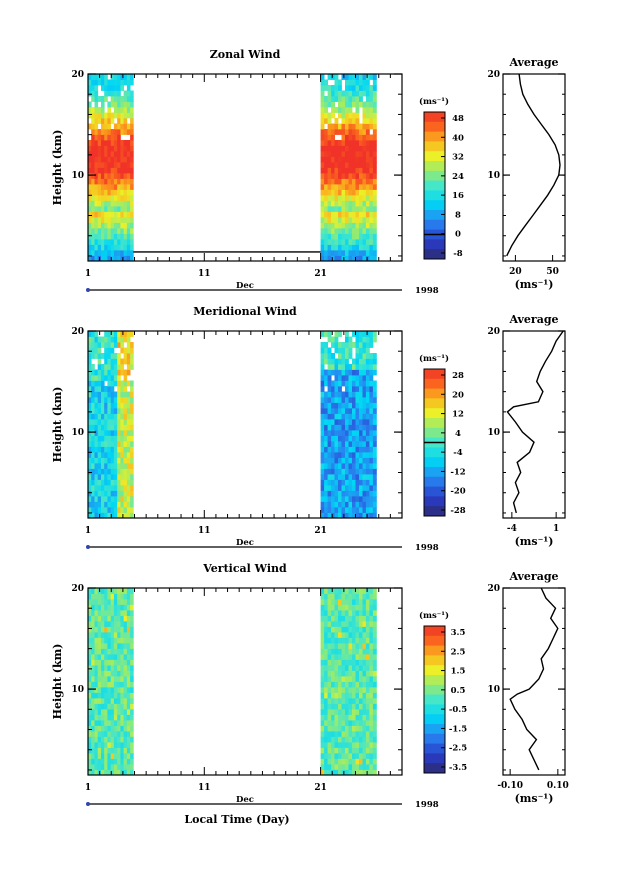  Describe the element at coordinates (57, 168) in the screenshot. I see `y-axis-label: Height (km)` at that location.